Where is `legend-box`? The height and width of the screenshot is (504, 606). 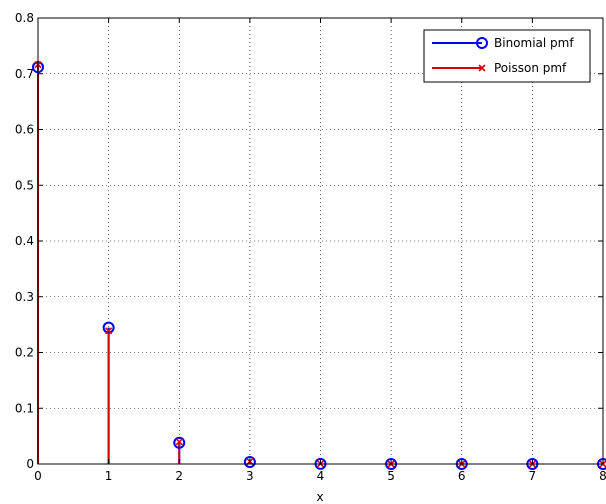 legend-box is located at coordinates (507, 56).